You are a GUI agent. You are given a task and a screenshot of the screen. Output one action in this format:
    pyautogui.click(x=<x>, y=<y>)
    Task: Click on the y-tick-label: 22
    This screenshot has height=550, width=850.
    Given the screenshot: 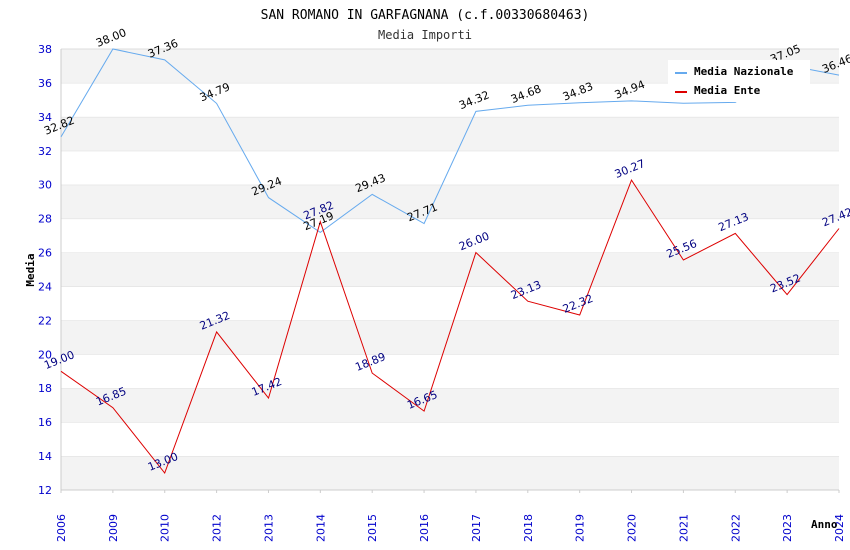 What is the action you would take?
    pyautogui.click(x=45, y=320)
    